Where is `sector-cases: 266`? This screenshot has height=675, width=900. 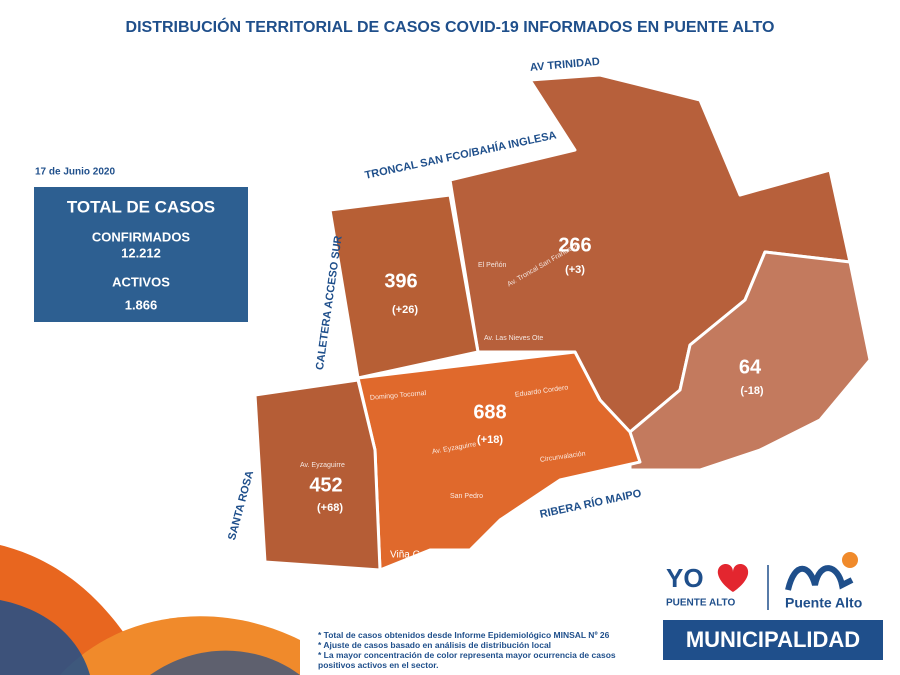
sector-cases: 266 is located at coordinates (574, 245).